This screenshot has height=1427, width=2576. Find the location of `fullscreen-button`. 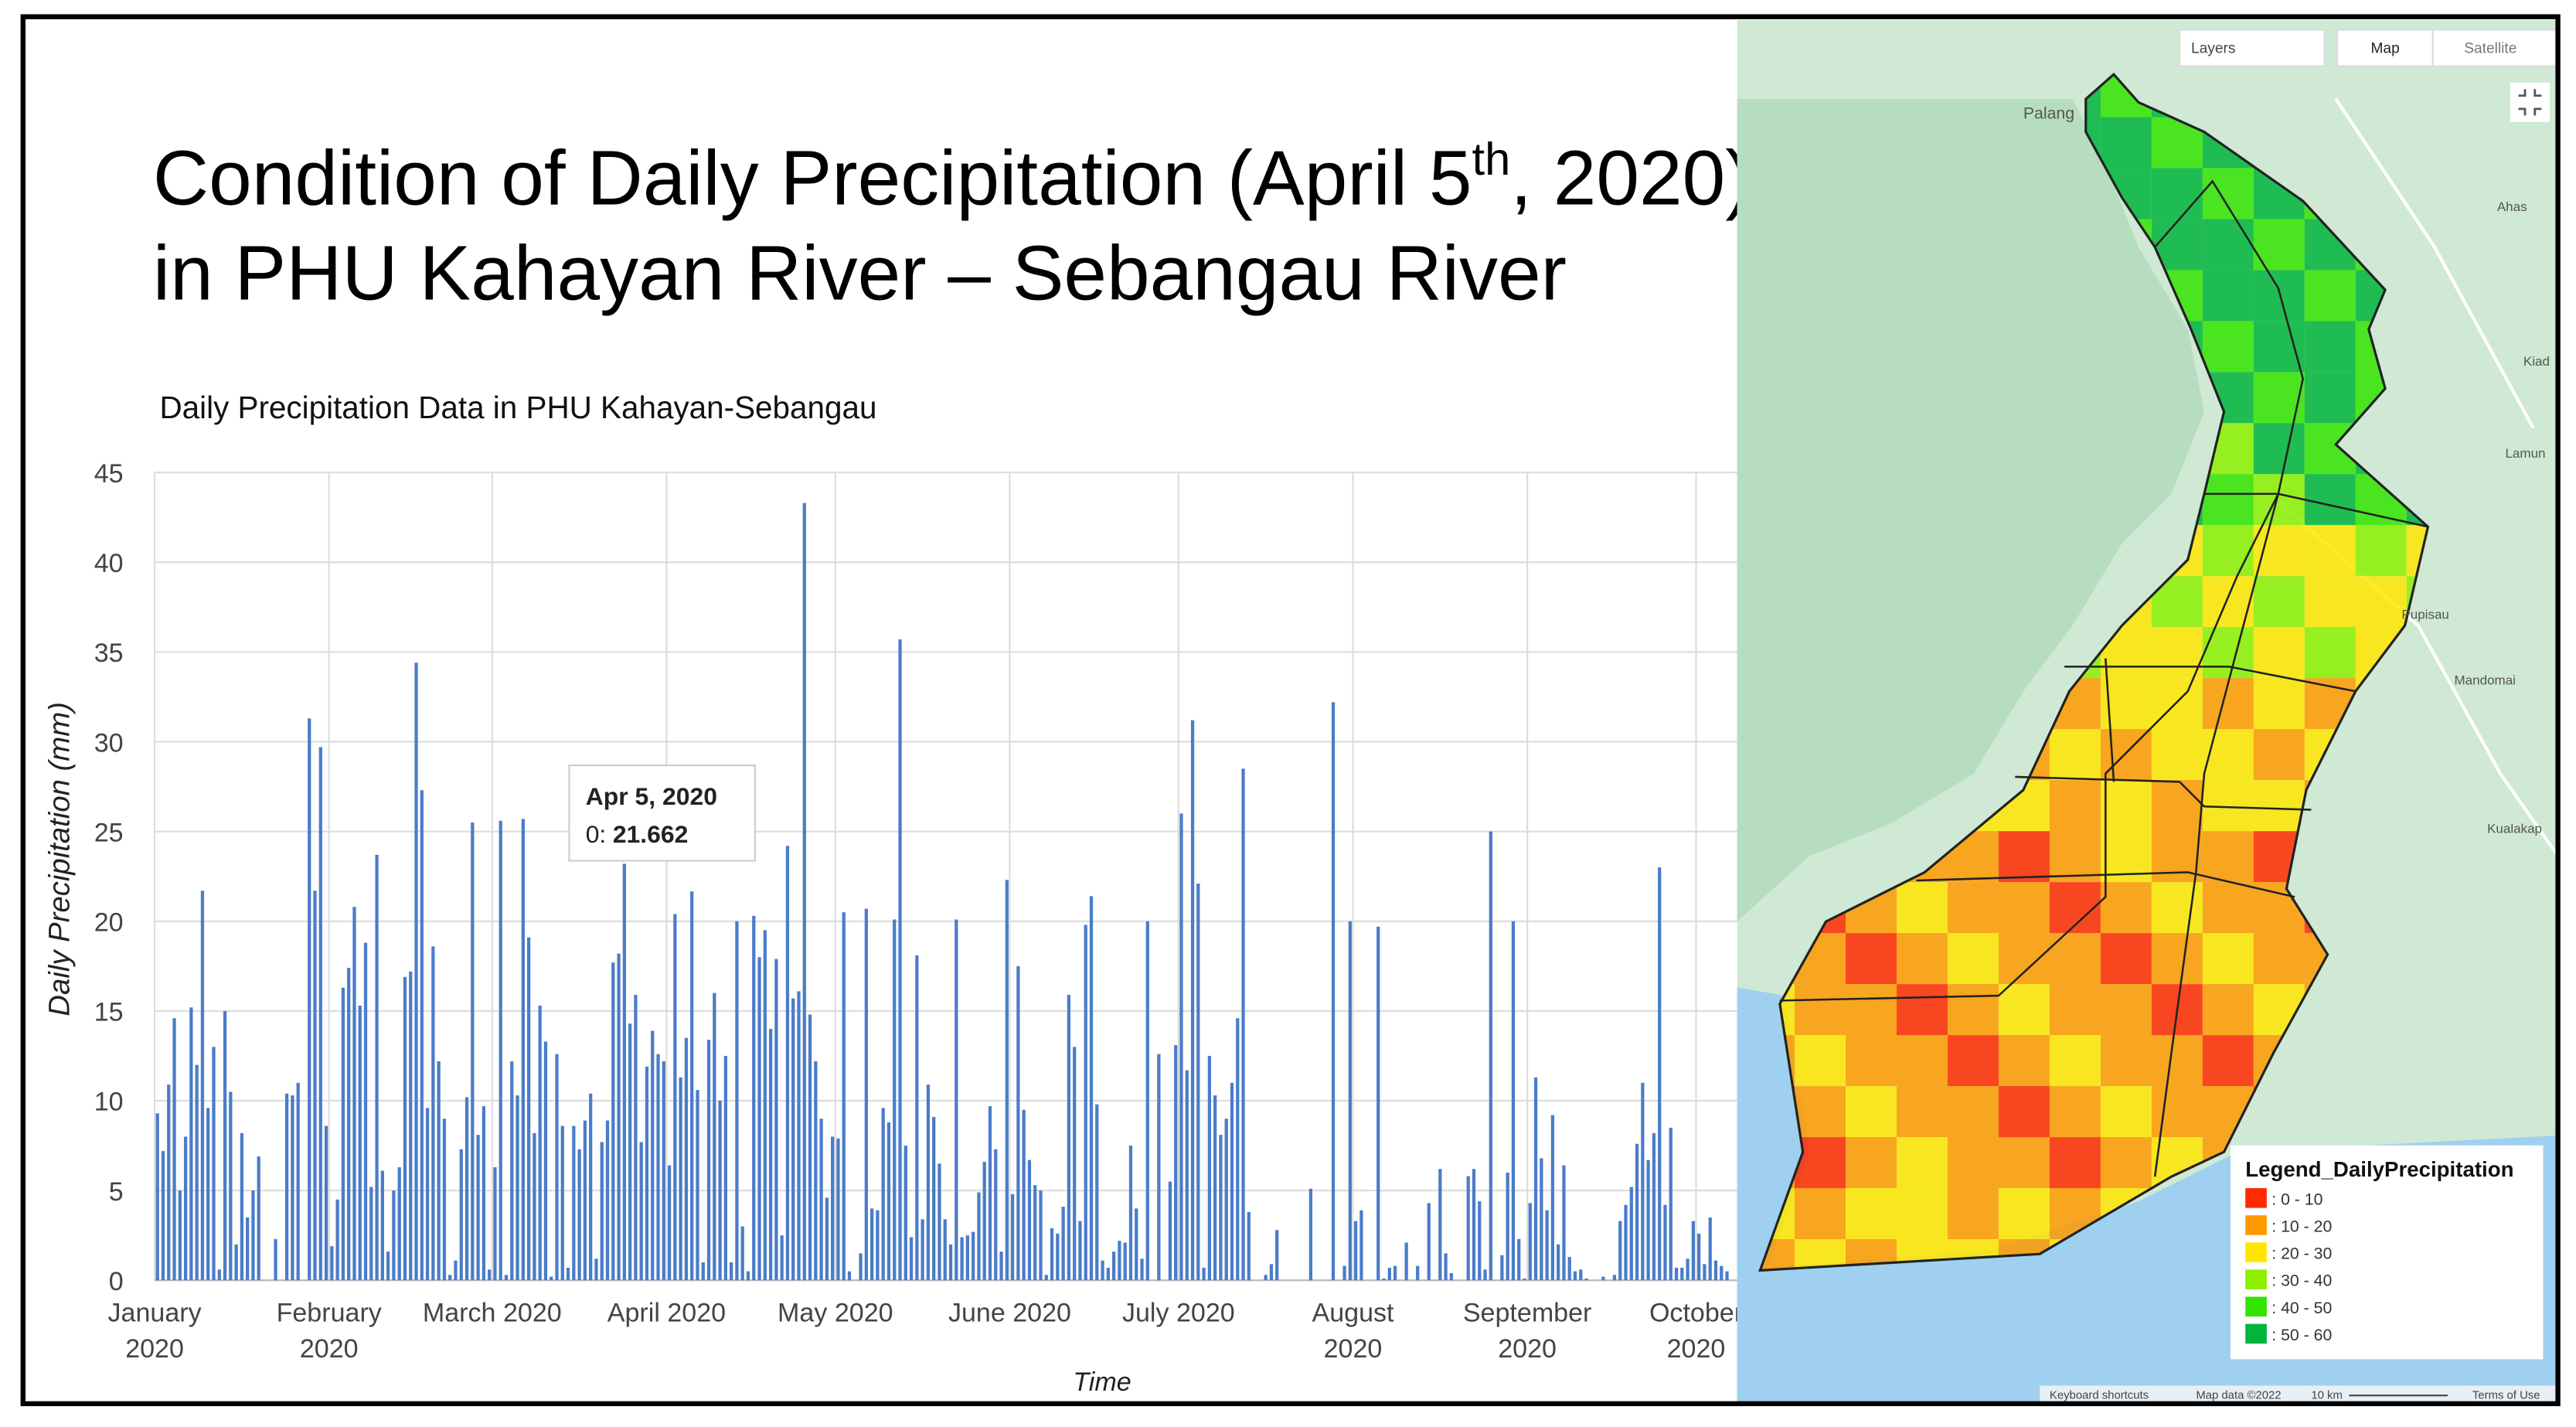

fullscreen-button is located at coordinates (2530, 102).